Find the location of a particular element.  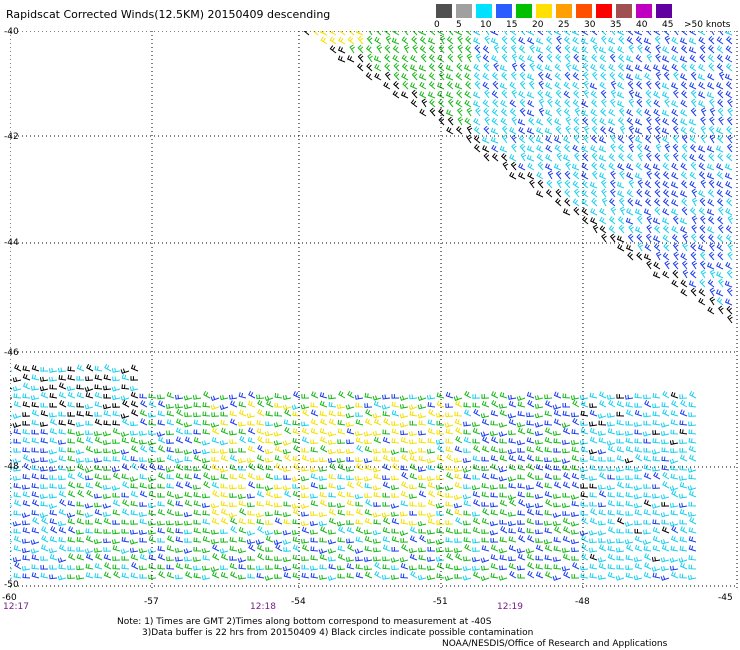

lon-label--54: -54 is located at coordinates (298, 602).